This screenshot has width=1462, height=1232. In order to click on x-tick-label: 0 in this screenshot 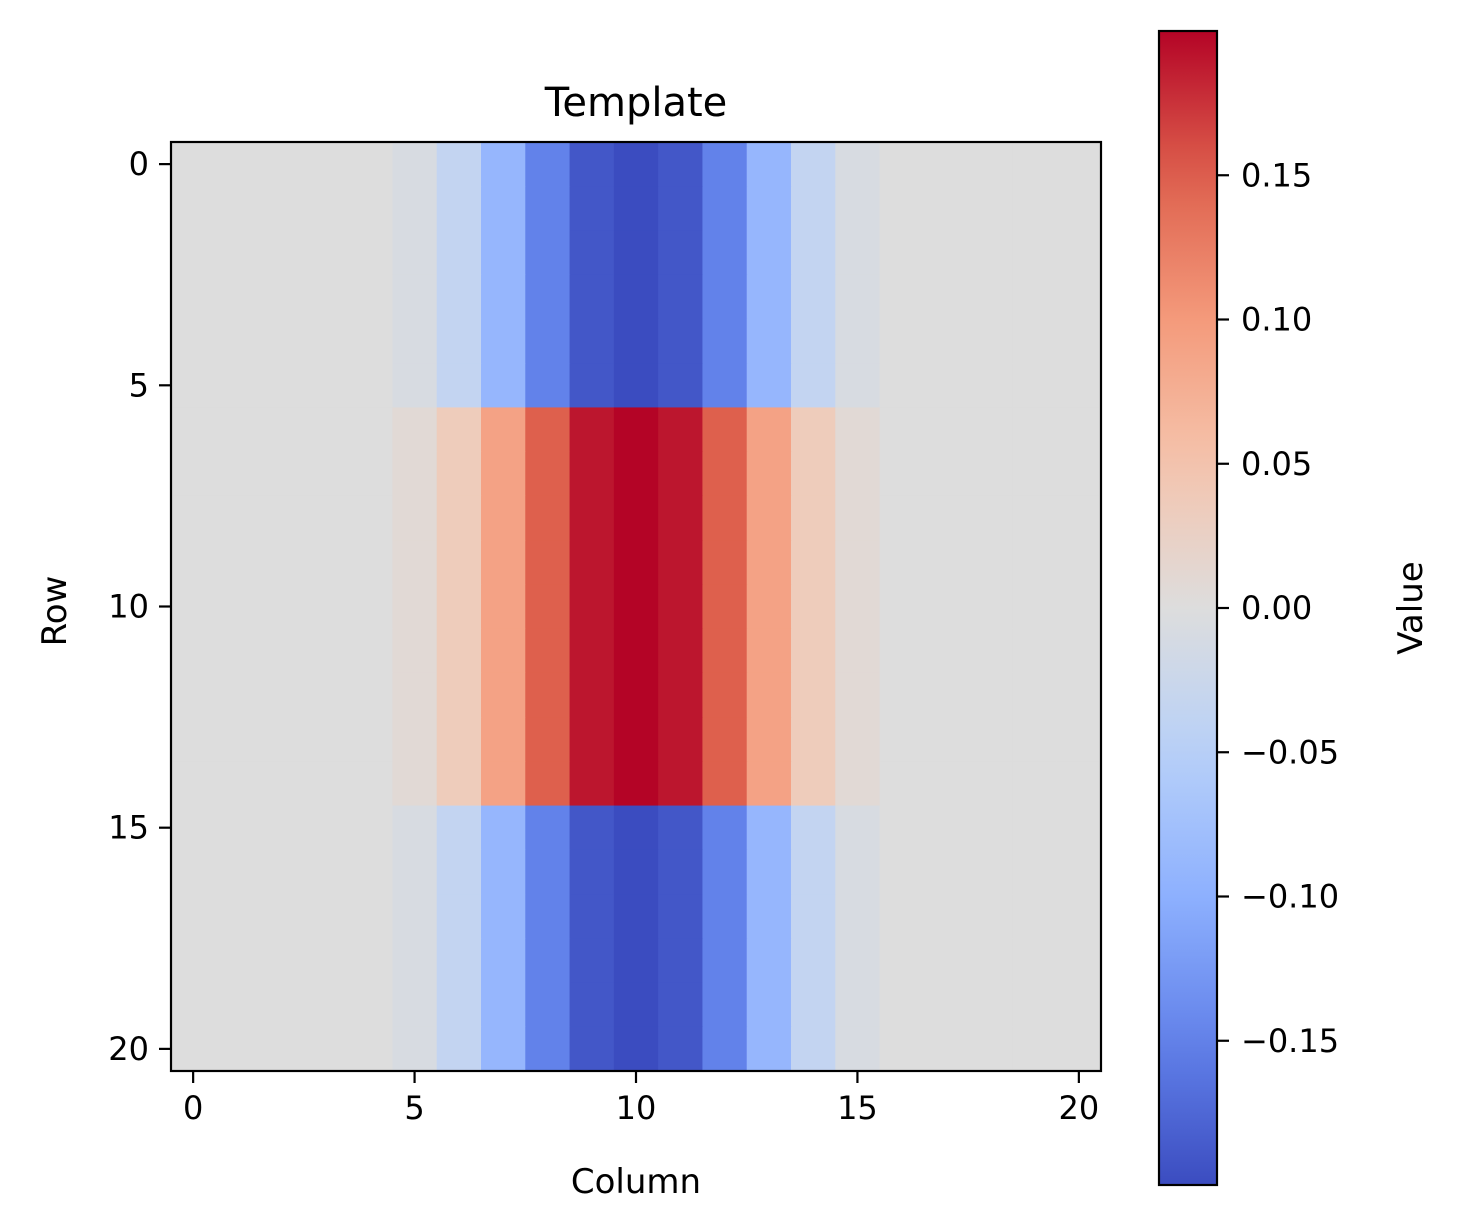, I will do `click(193, 1108)`.